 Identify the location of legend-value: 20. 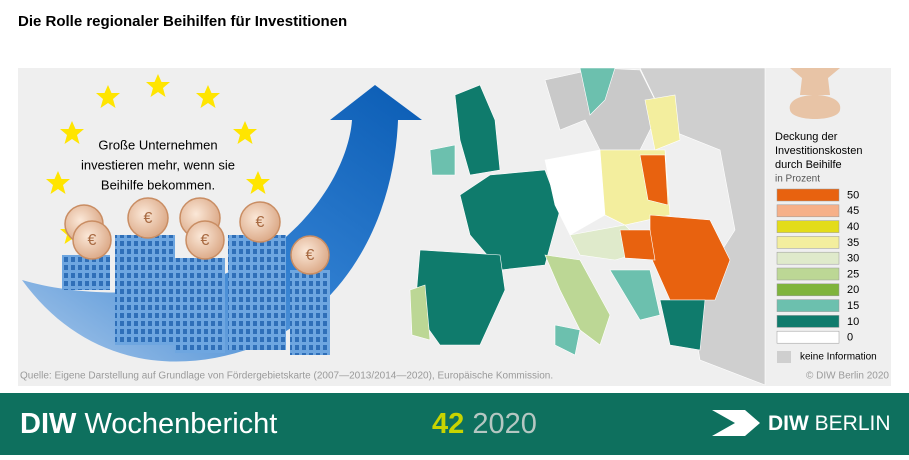
(853, 290).